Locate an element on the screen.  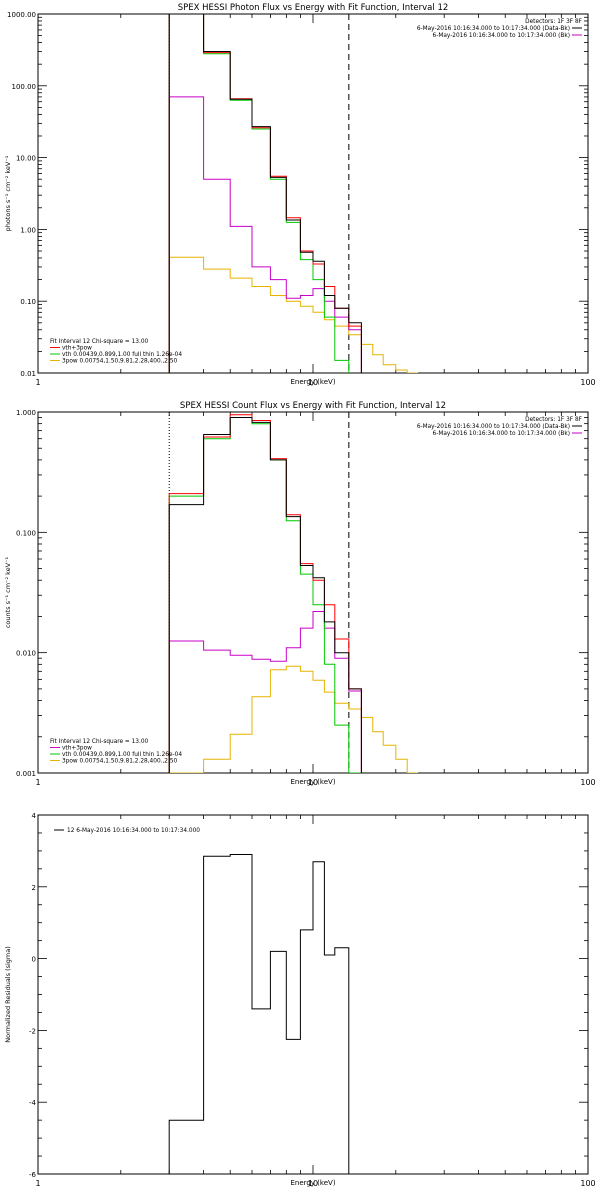
y-tick-label: 100.00 is located at coordinates (24, 87).